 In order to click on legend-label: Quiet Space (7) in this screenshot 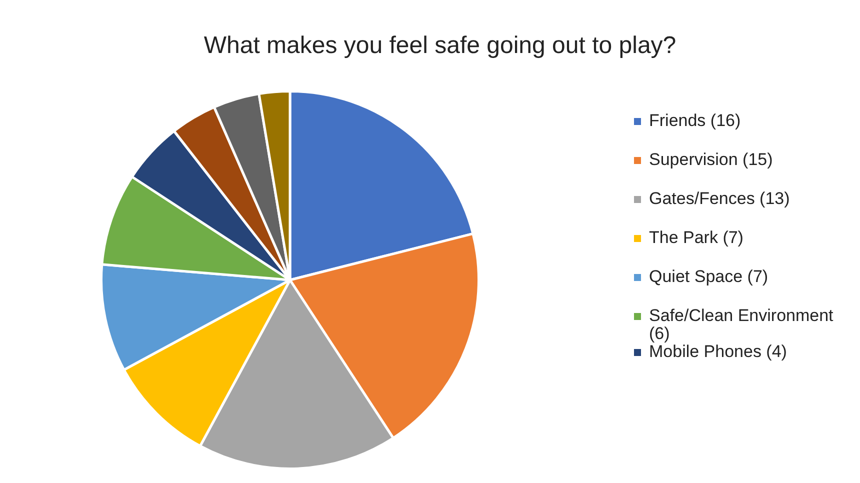, I will do `click(708, 276)`.